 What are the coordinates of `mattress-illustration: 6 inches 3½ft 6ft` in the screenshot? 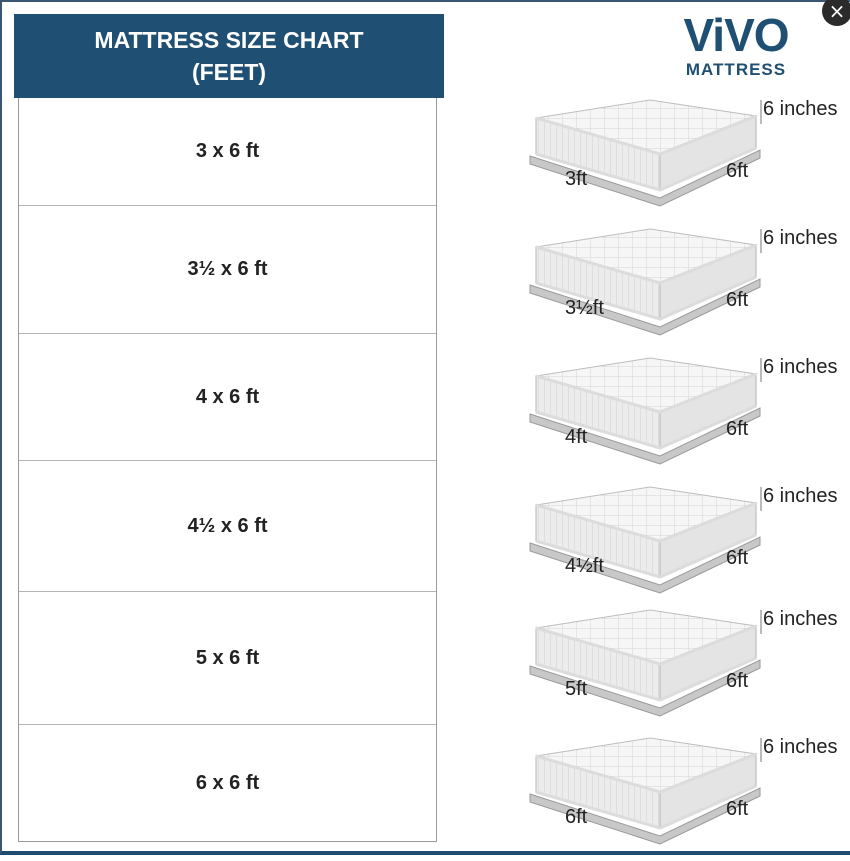 It's located at (685, 289).